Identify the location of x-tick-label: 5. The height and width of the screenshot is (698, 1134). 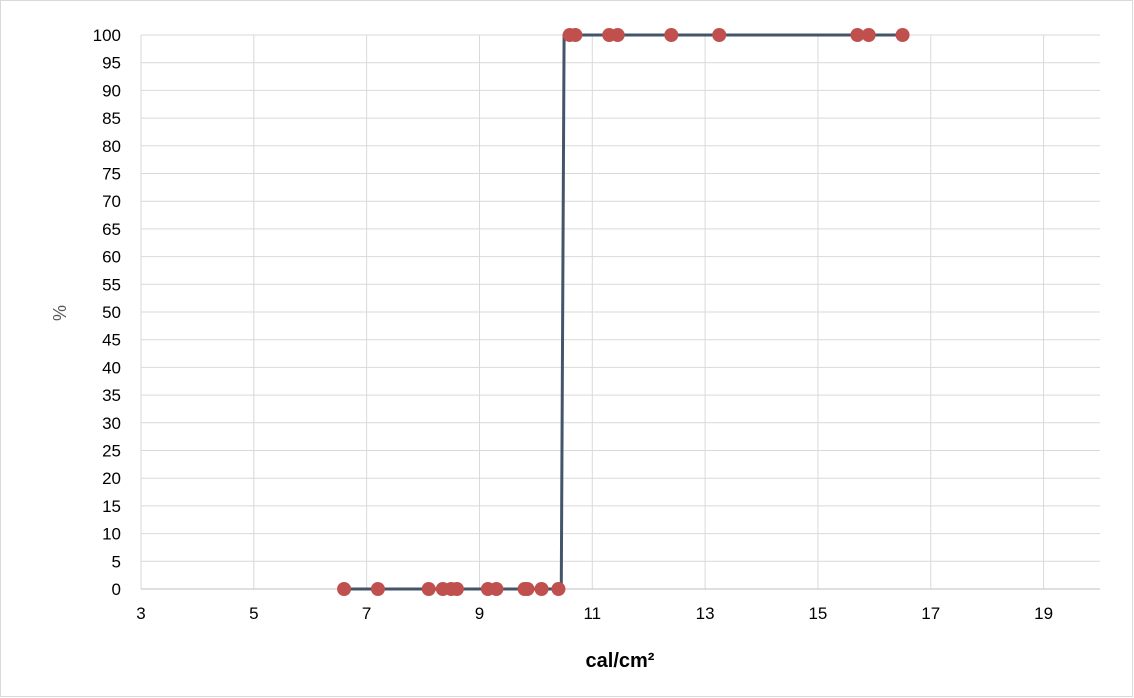
(253, 613).